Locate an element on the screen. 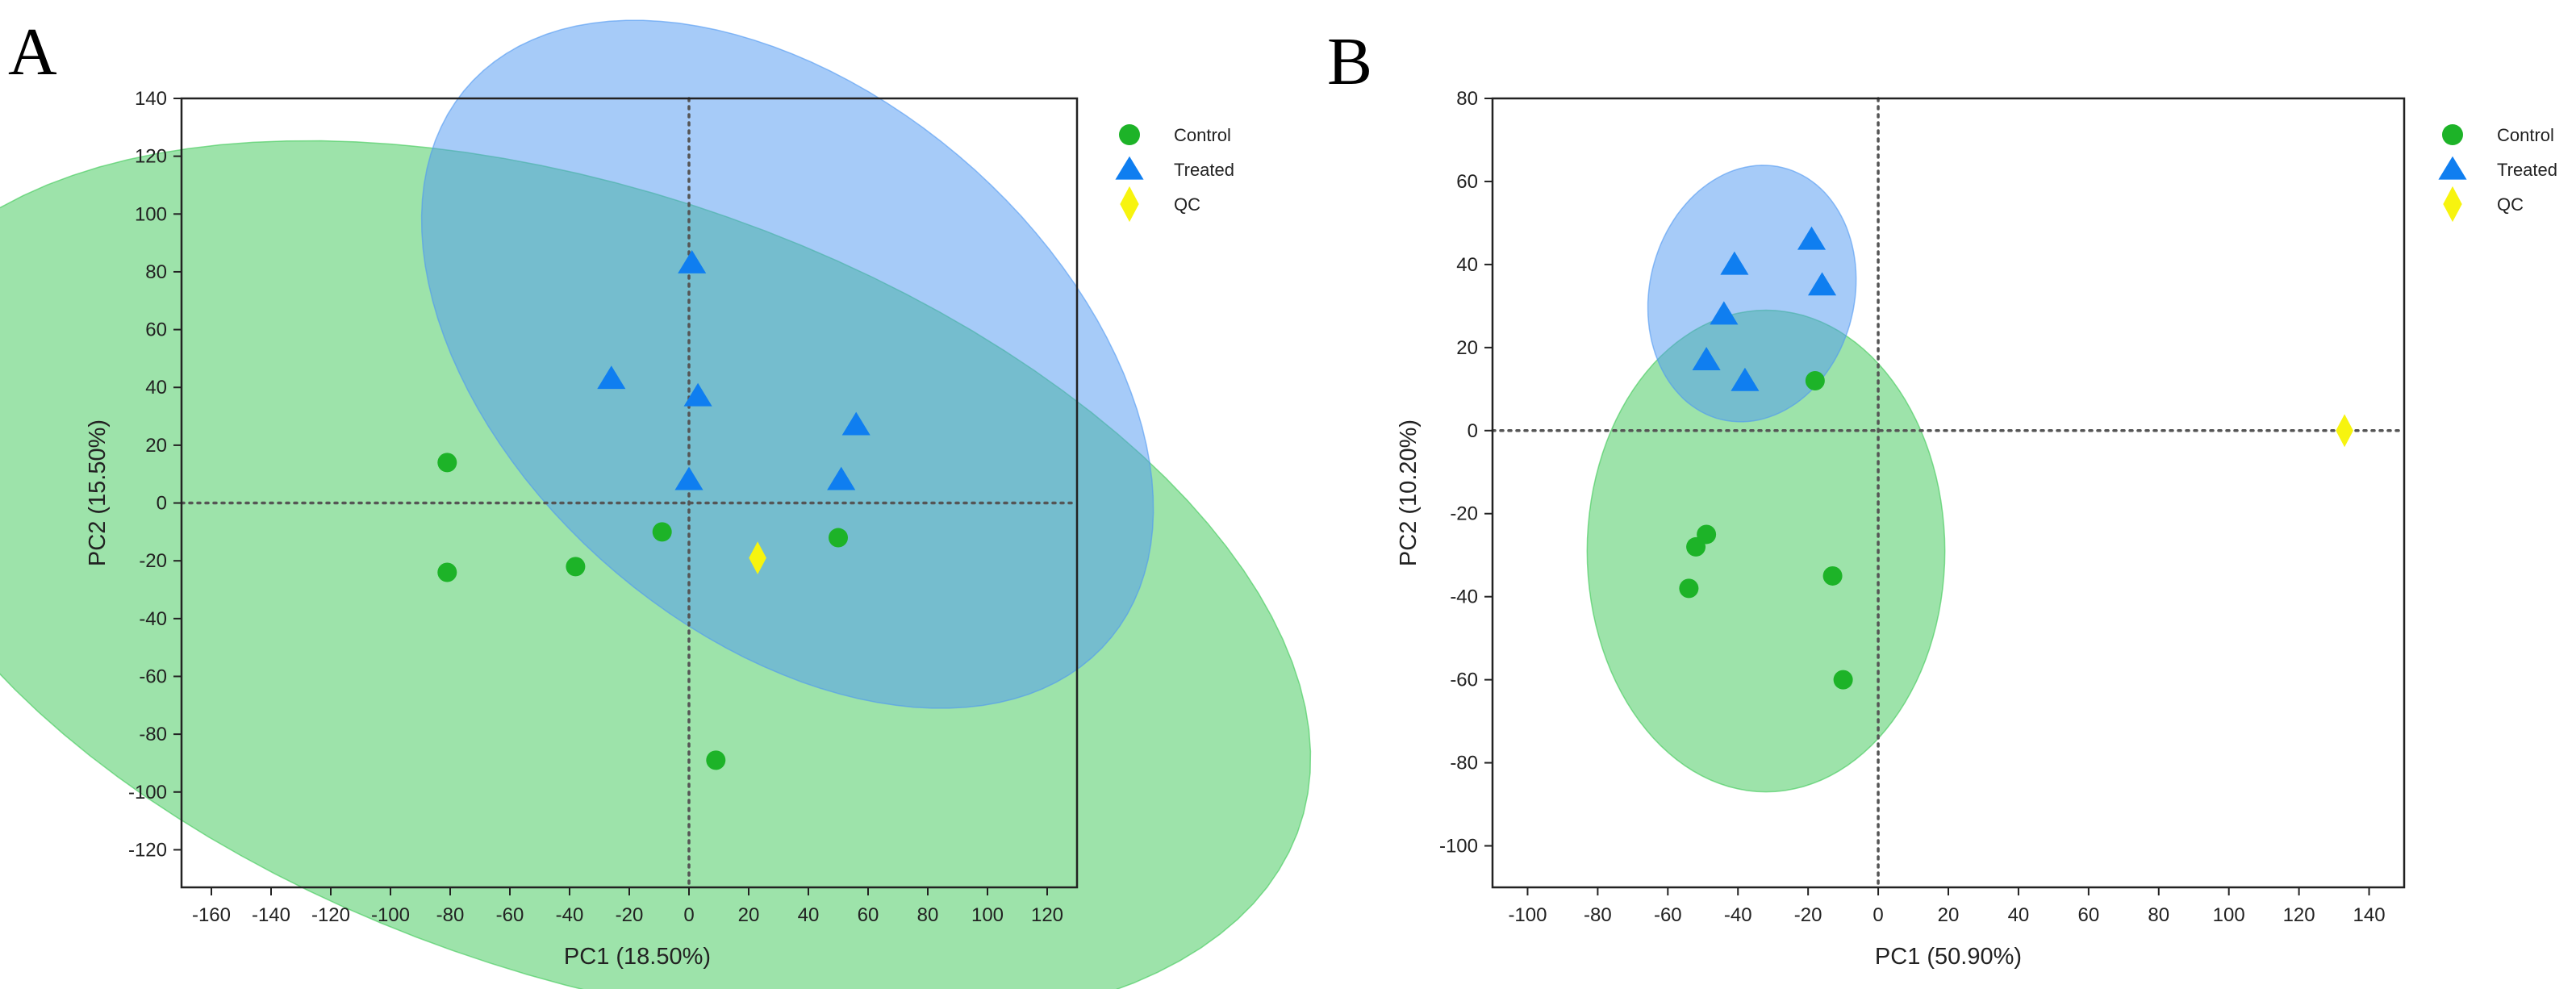 The width and height of the screenshot is (2576, 989). y-axis-title: PC2 (15.50%) is located at coordinates (98, 492).